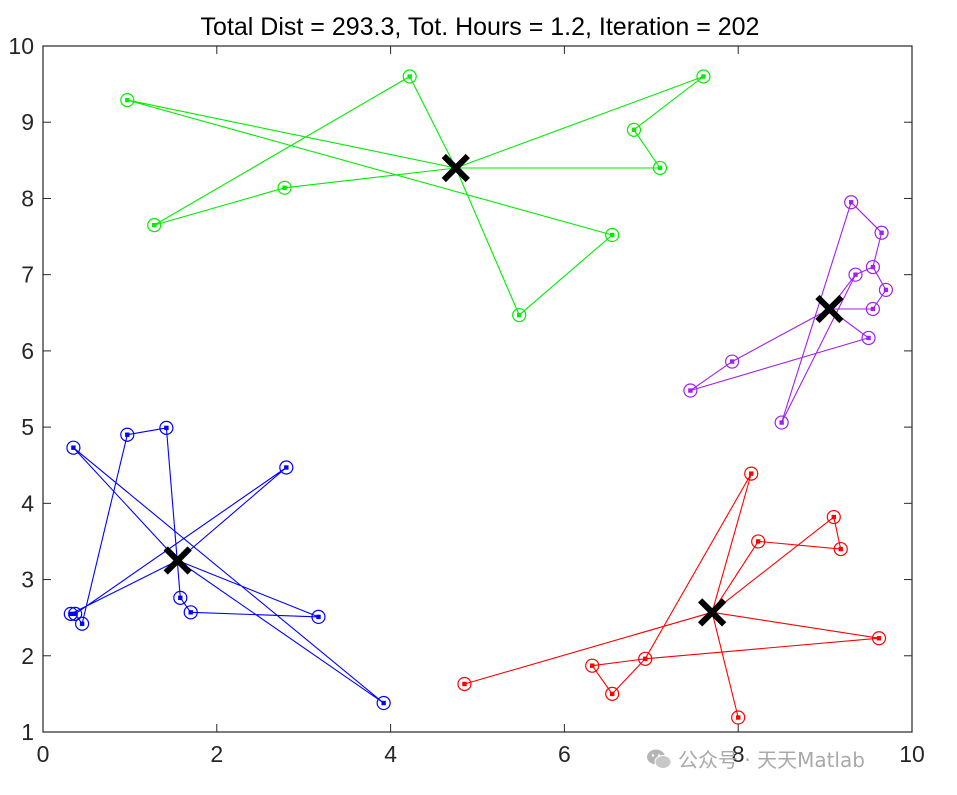 This screenshot has width=957, height=795. Describe the element at coordinates (21, 46) in the screenshot. I see `y-tick-label: 10` at that location.